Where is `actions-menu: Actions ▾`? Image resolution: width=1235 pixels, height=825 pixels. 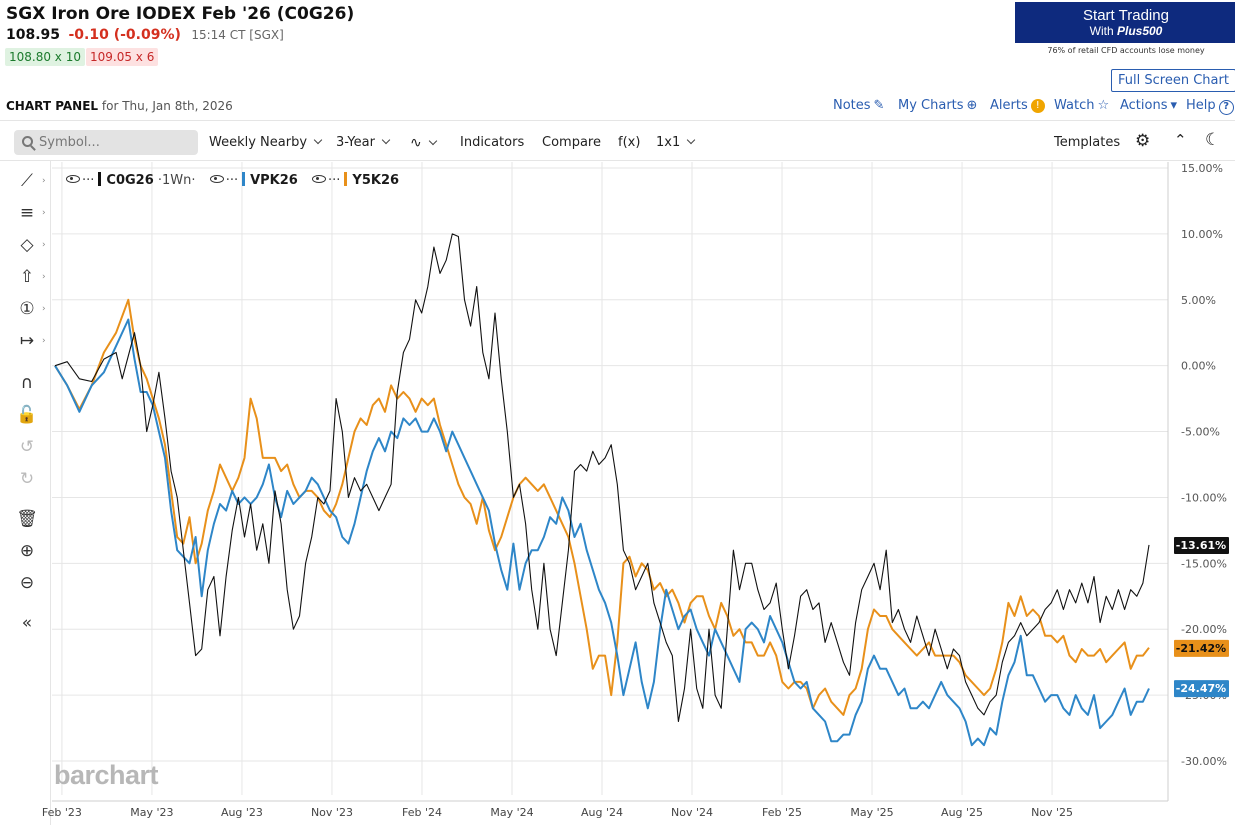 actions-menu: Actions ▾ is located at coordinates (1148, 105).